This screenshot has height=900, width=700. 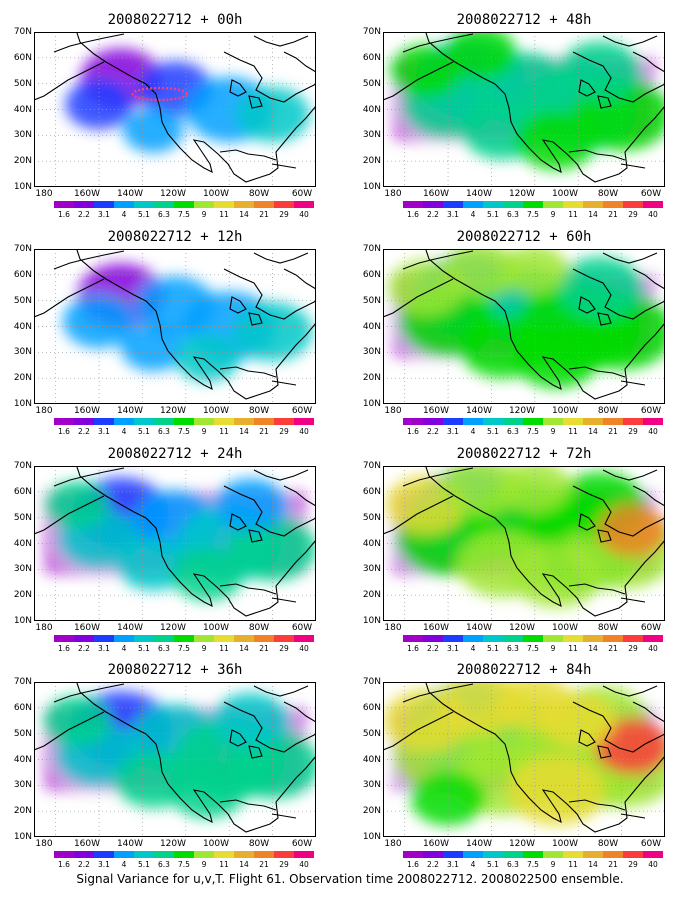 I want to click on colorbar-label: 6.3, so click(x=513, y=648).